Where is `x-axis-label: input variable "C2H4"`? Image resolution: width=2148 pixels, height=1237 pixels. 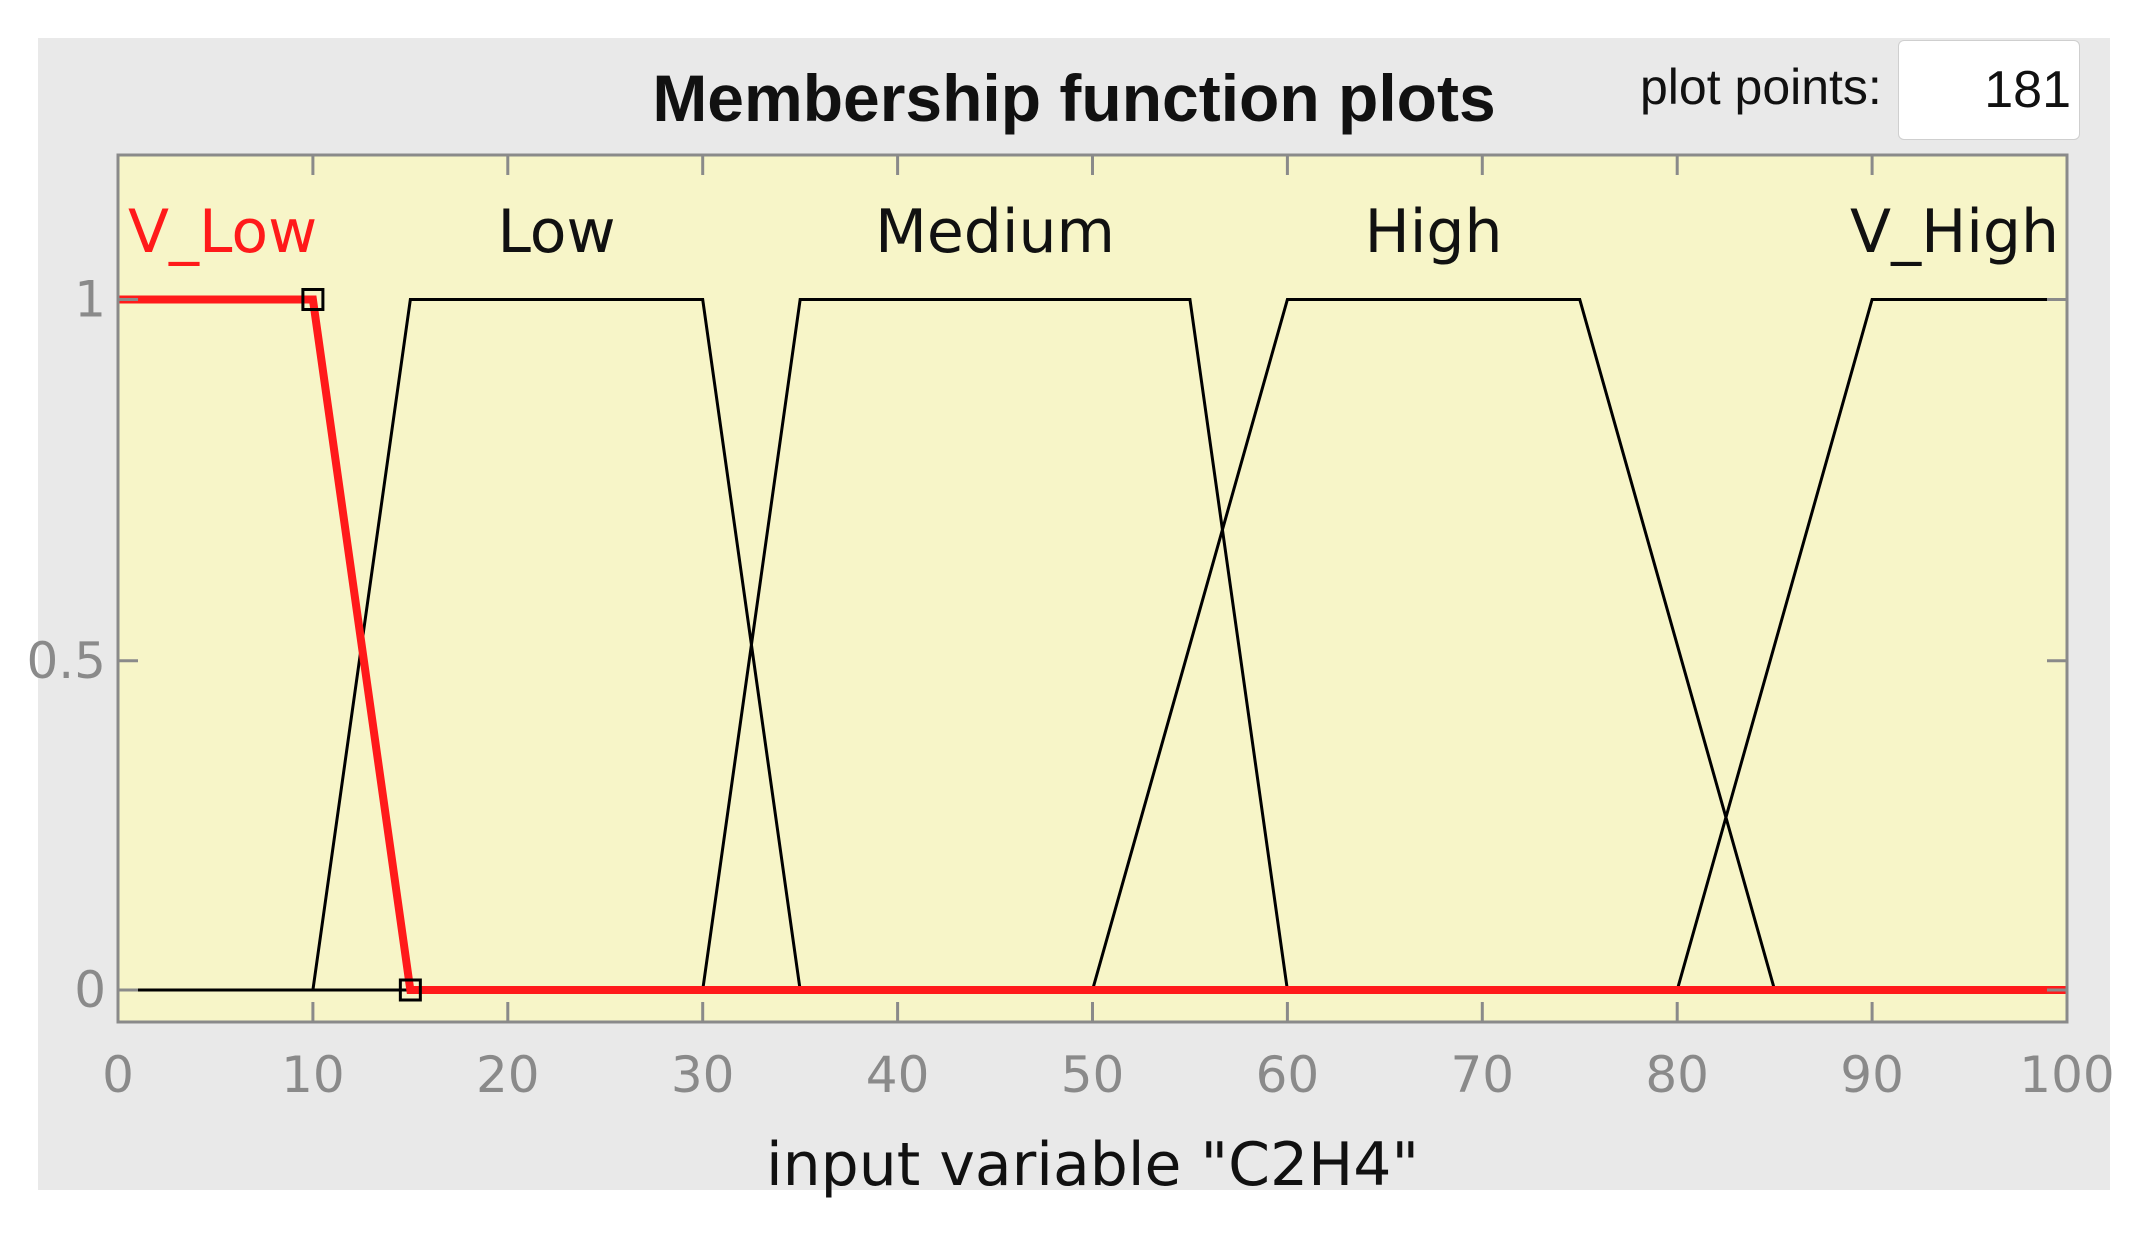
x-axis-label: input variable "C2H4" is located at coordinates (1092, 1165).